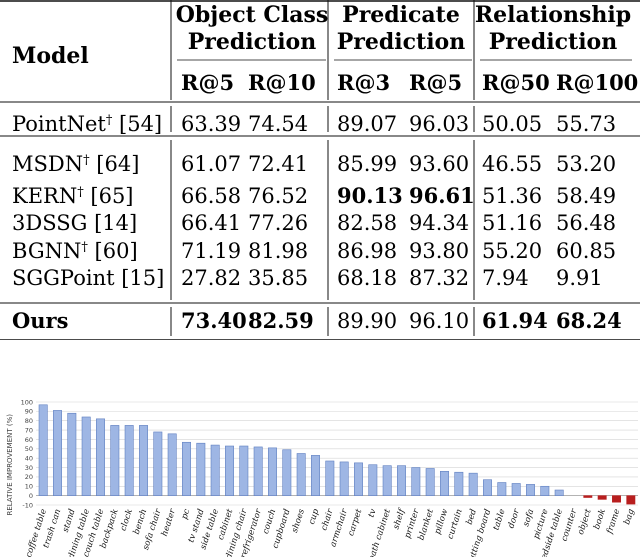 The height and width of the screenshot is (557, 640). What do you see at coordinates (211, 251) in the screenshot?
I see `table-cell: 71.19` at bounding box center [211, 251].